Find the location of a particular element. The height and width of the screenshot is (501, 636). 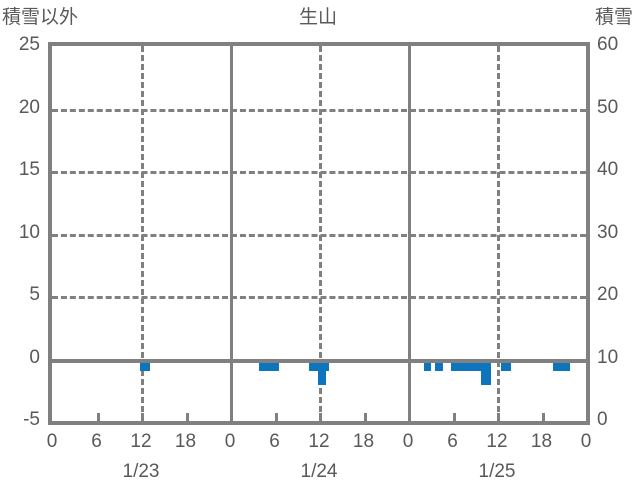

y-axis-left-tick-label: 20 is located at coordinates (29, 107).